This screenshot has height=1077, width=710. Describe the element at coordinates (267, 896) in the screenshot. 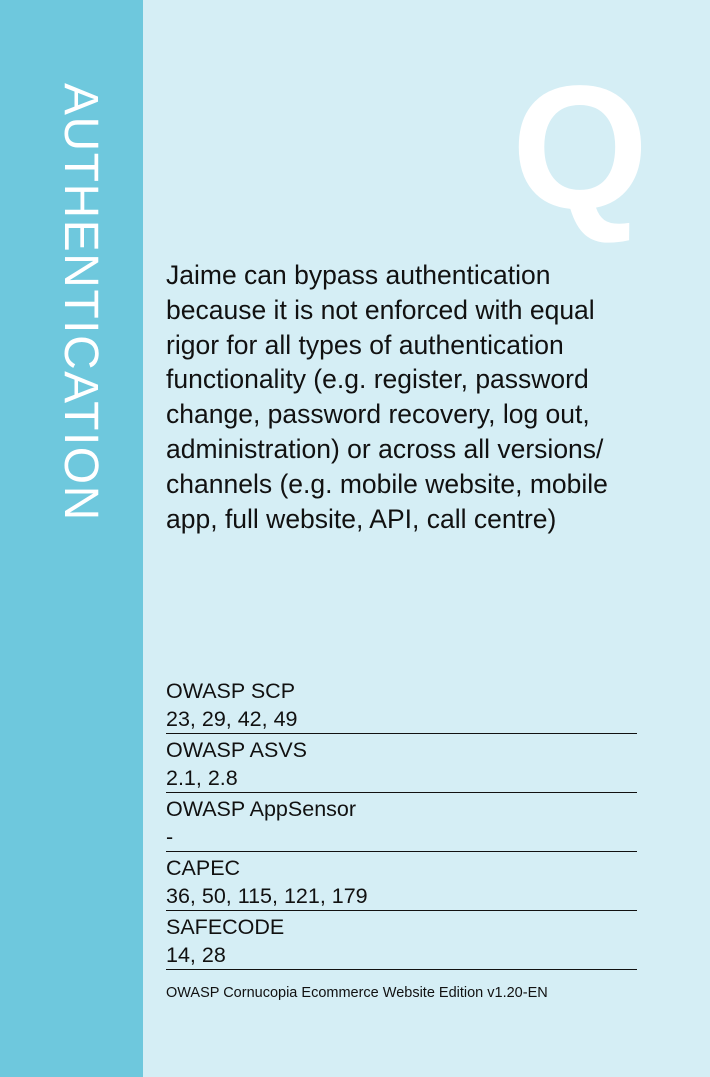

I see `reference-value: 36, 50, 115, 121, 179` at that location.